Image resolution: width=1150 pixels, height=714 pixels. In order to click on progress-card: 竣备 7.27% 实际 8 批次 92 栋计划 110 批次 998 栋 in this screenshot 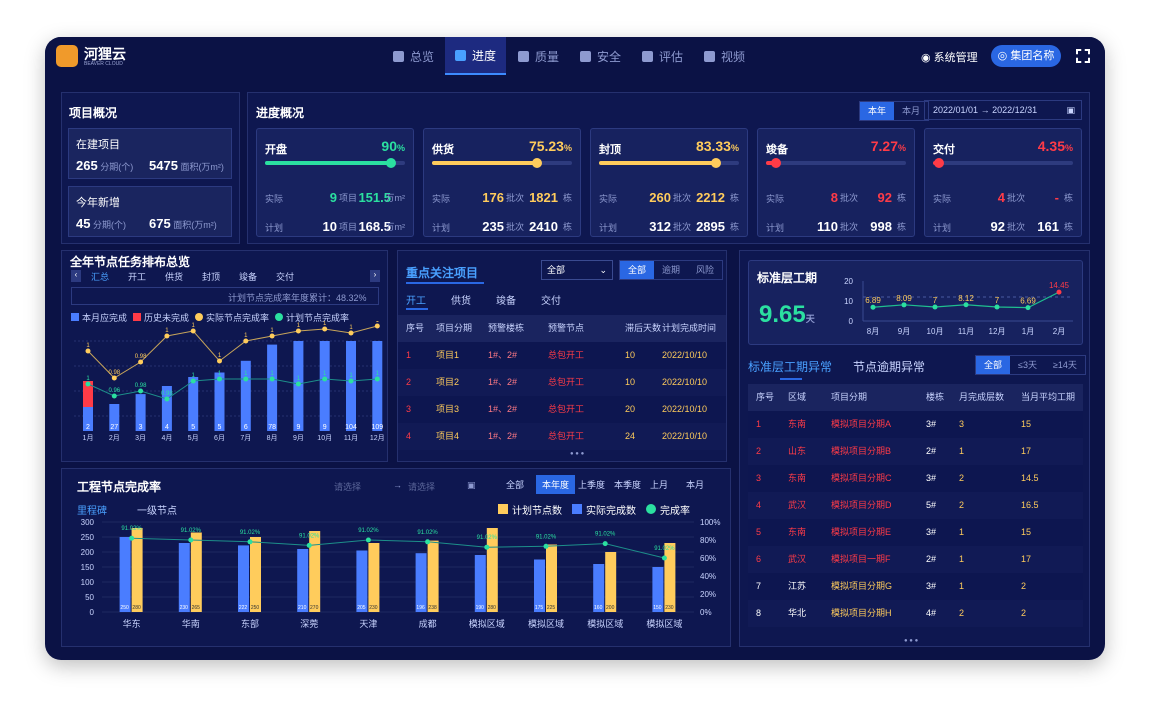, I will do `click(836, 182)`.